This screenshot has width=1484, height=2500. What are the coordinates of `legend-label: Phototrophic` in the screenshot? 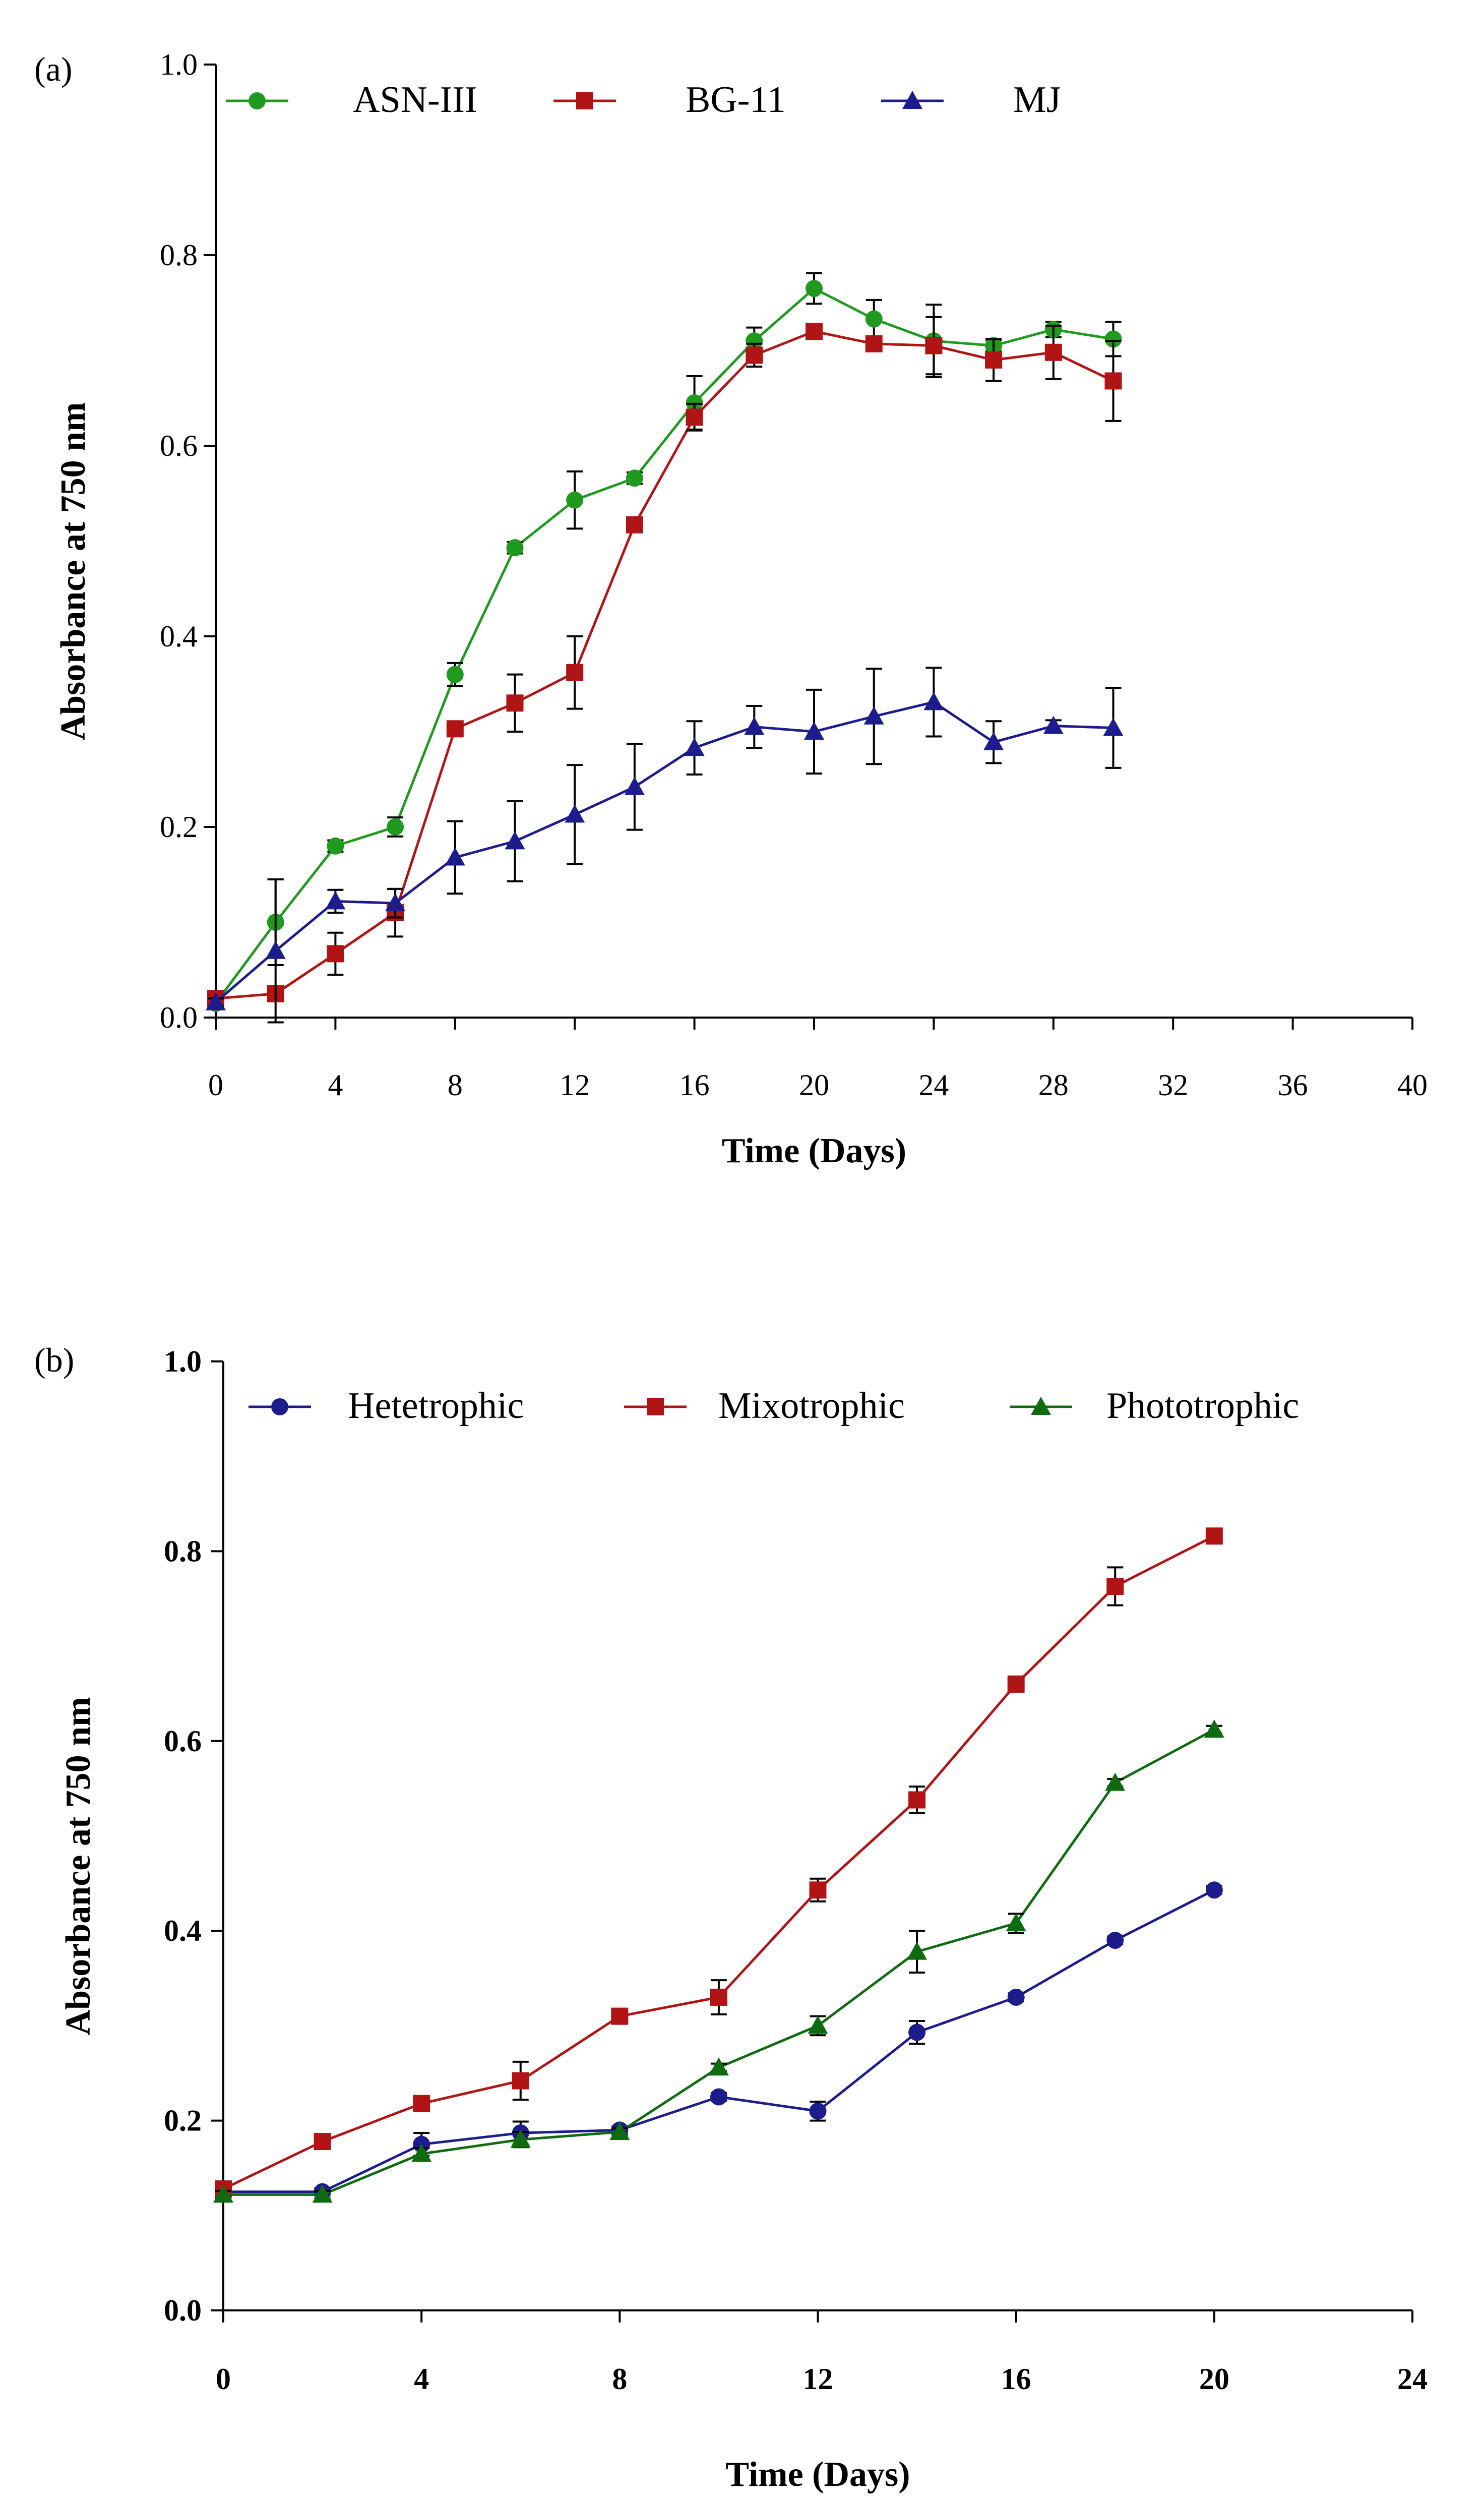 It's located at (1202, 1405).